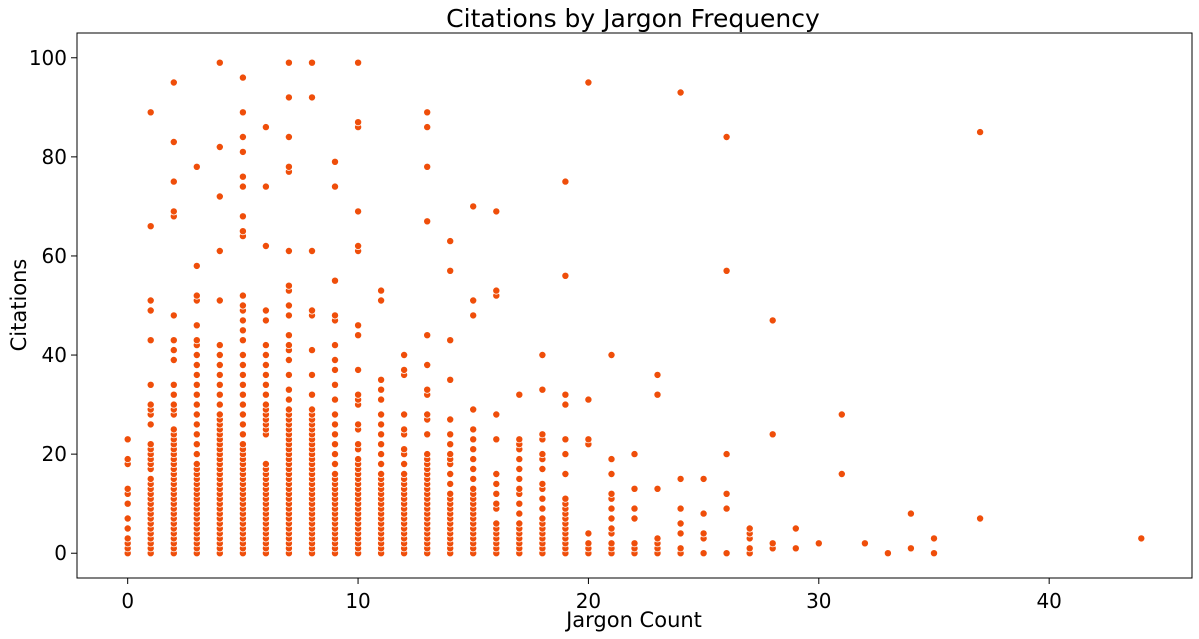 This screenshot has height=639, width=1199. Describe the element at coordinates (633, 18) in the screenshot. I see `chart-title: Citations by Jargon Frequency` at that location.